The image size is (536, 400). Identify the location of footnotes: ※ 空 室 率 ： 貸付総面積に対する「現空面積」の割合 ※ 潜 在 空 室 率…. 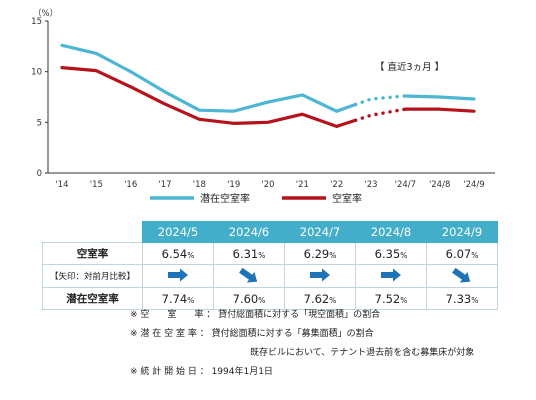
(330, 344).